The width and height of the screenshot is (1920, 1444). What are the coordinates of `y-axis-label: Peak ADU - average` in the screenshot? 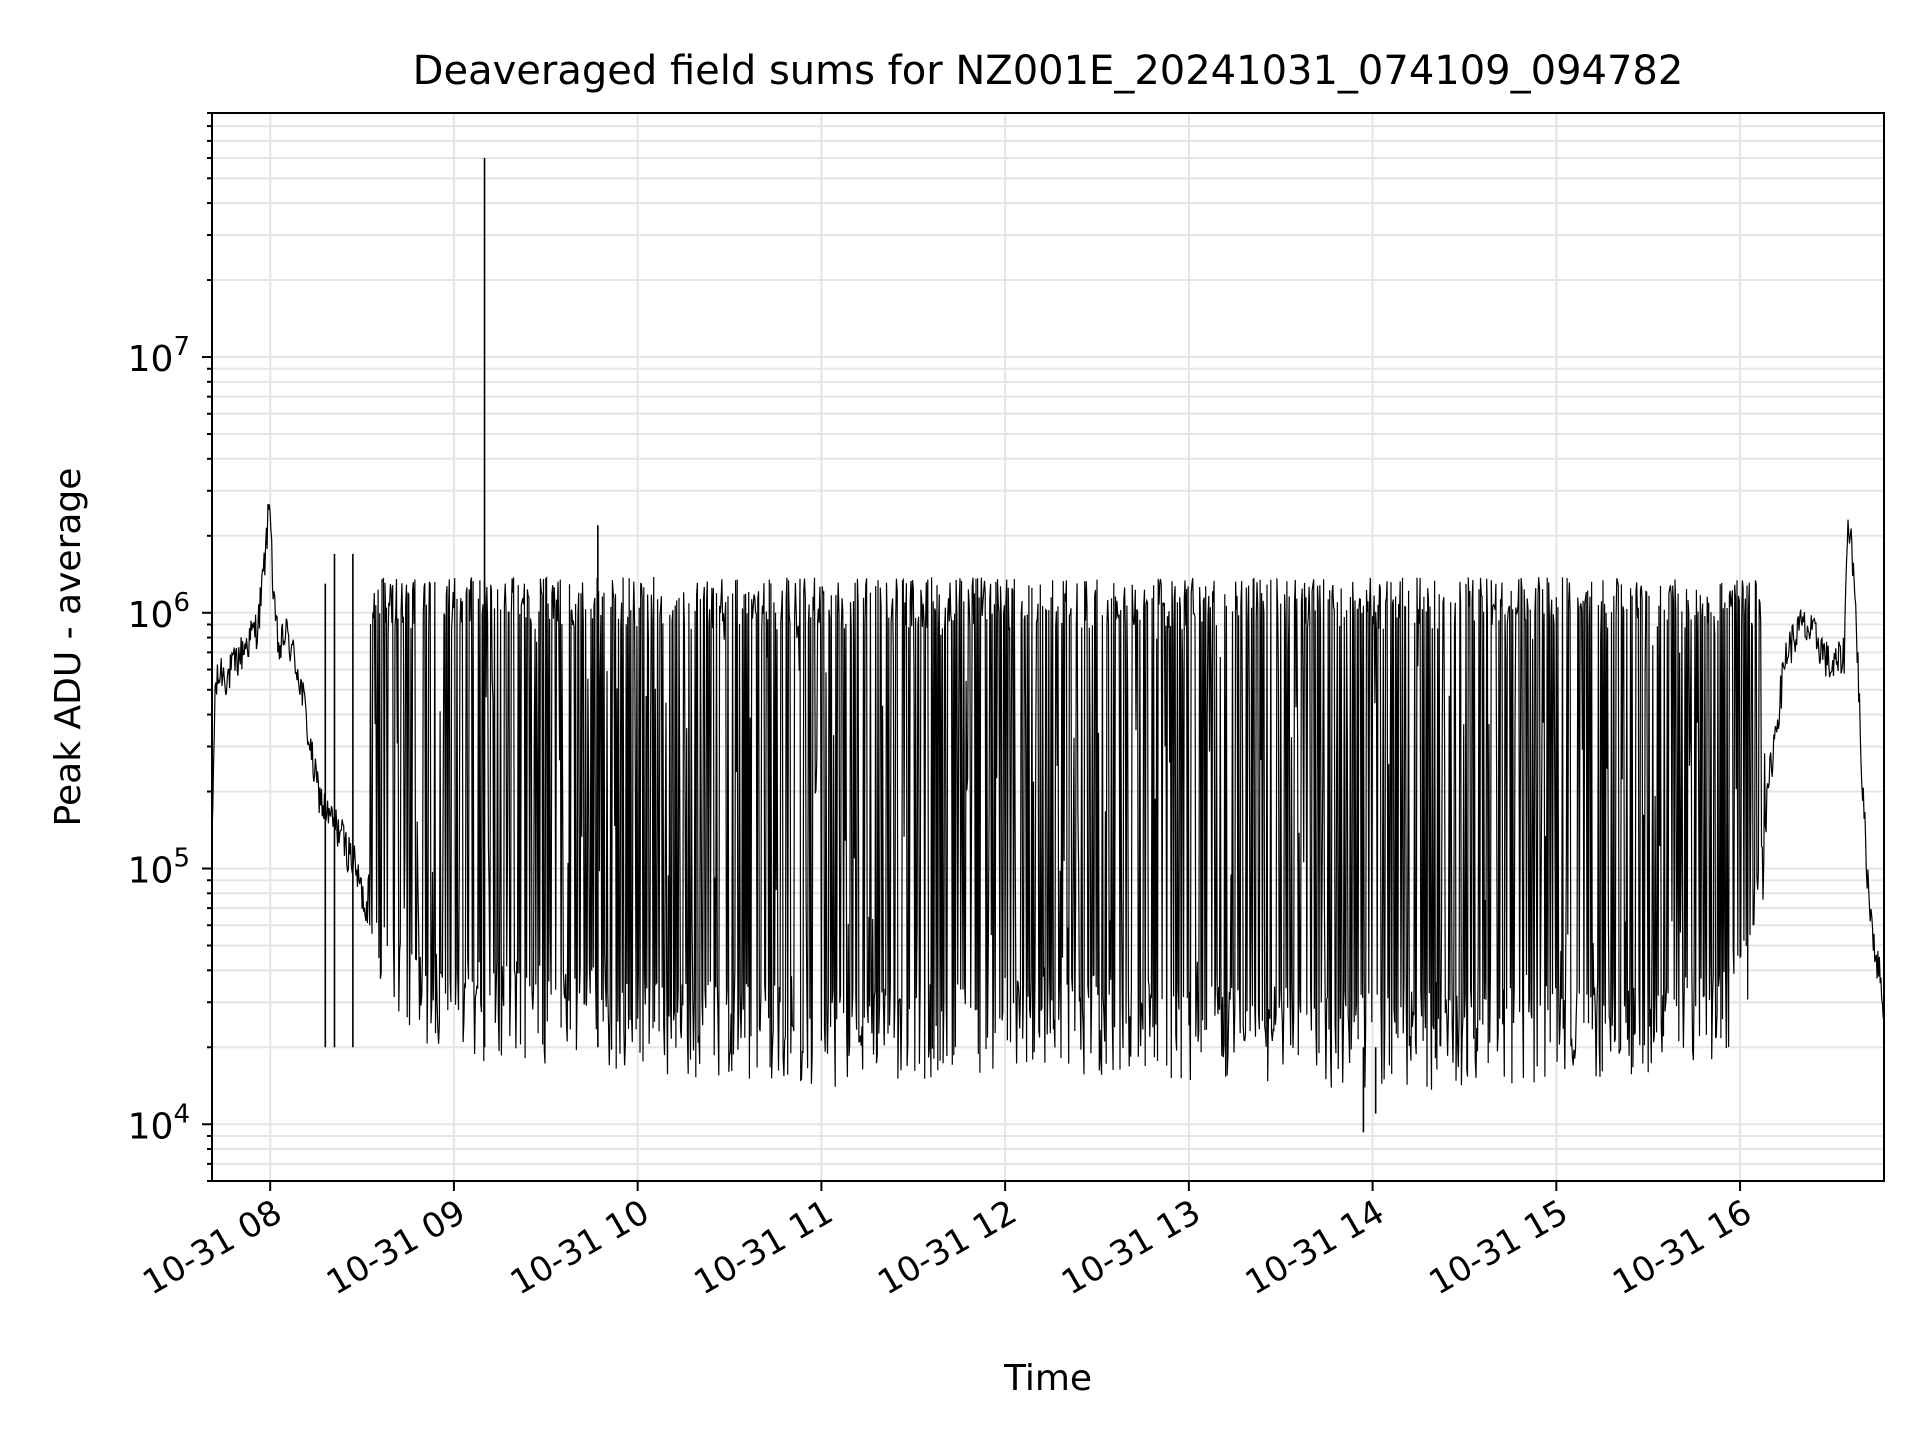 It's located at (68, 647).